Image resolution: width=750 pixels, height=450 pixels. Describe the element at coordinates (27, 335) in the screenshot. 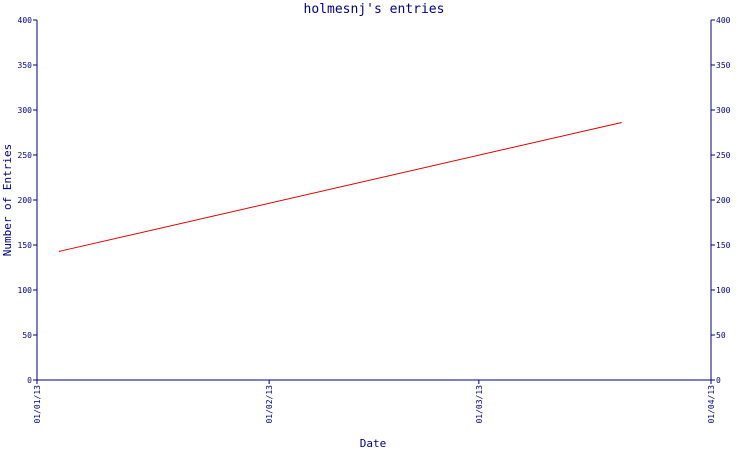

I see `y-tick-label-left: 50` at that location.